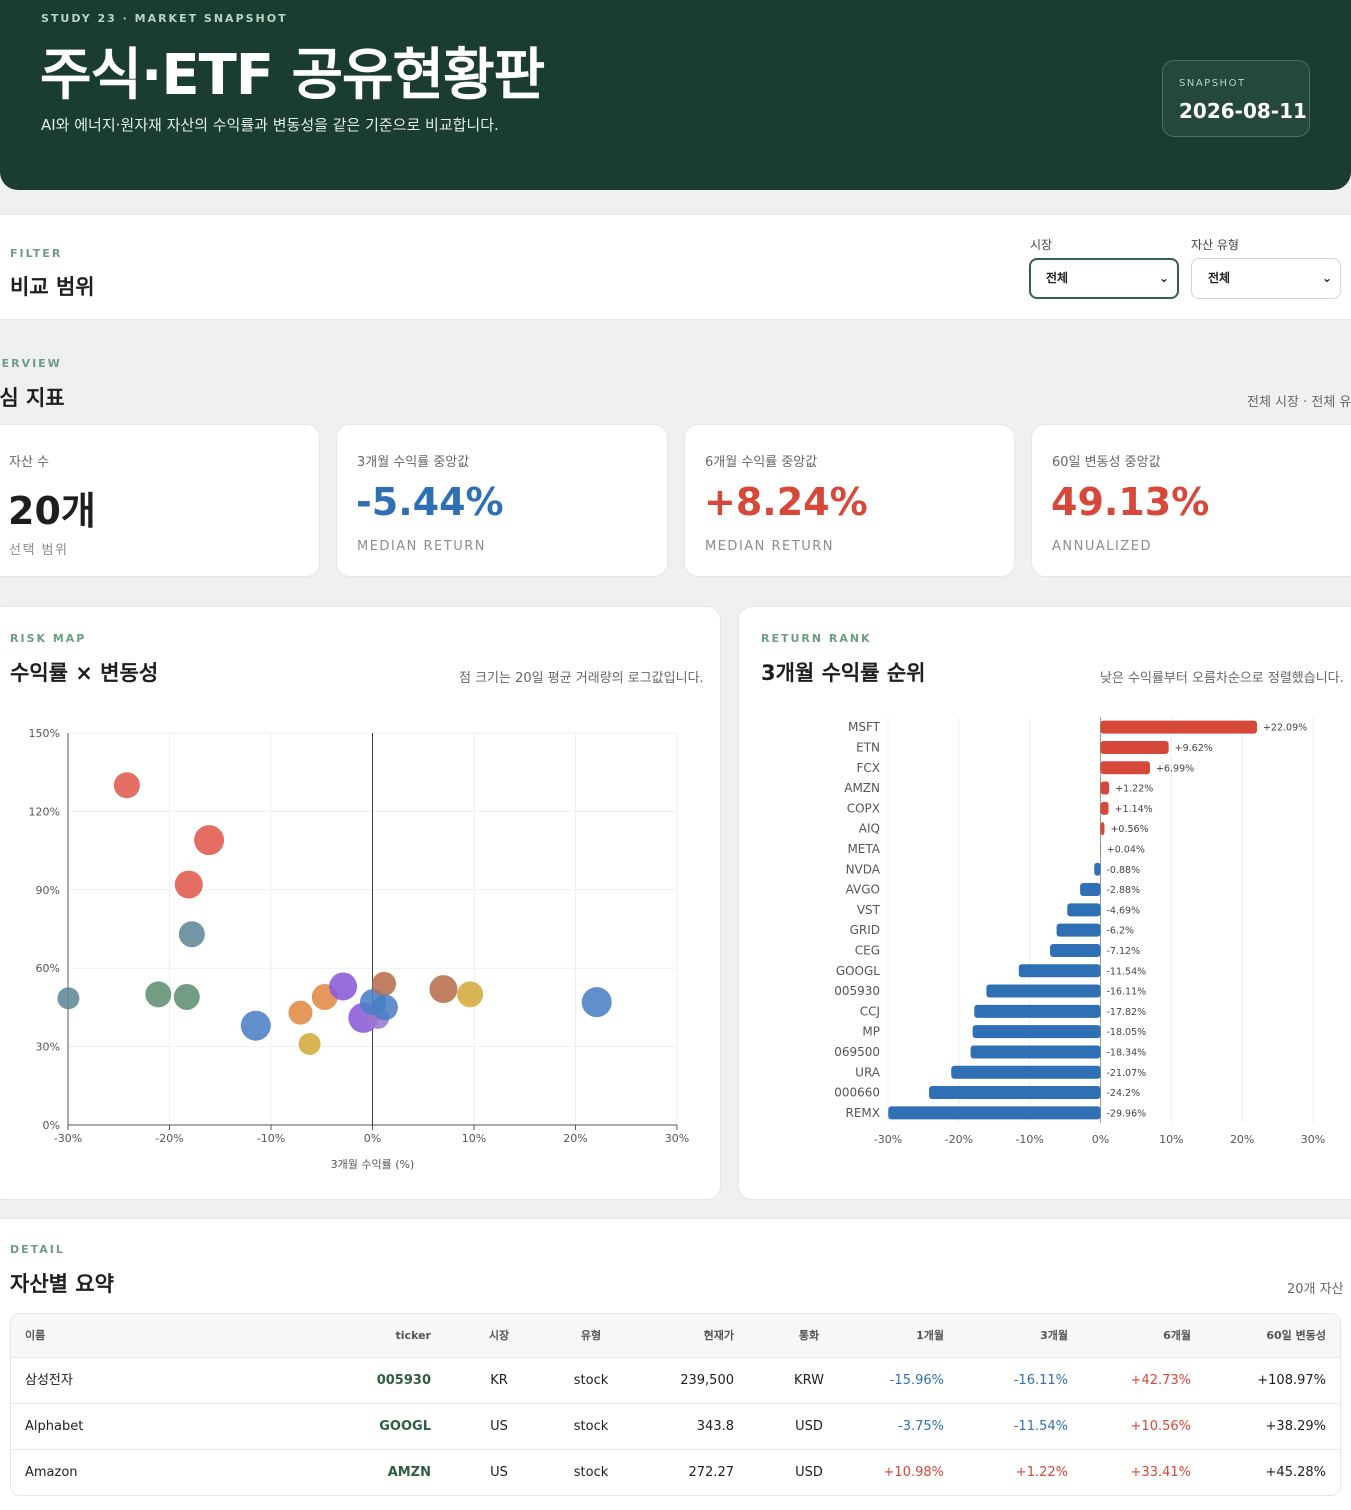 The width and height of the screenshot is (1351, 1510). Describe the element at coordinates (809, 1380) in the screenshot. I see `cell-currency: KRW` at that location.